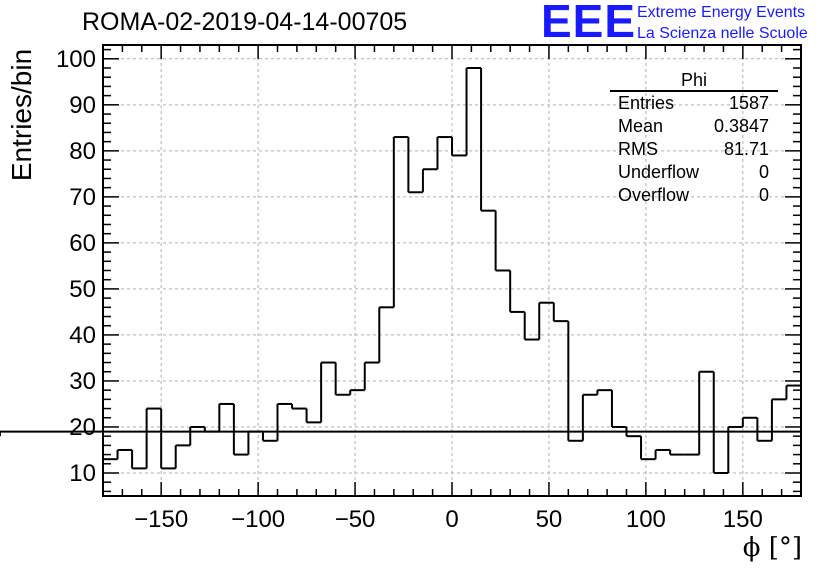 The height and width of the screenshot is (572, 836). What do you see at coordinates (82, 473) in the screenshot?
I see `y-tick-label: 10` at bounding box center [82, 473].